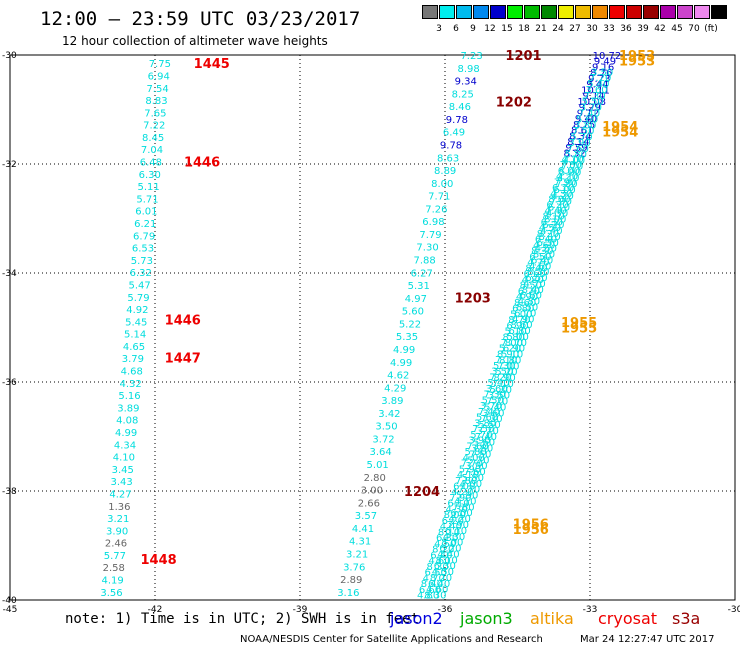 This screenshot has height=650, width=740. Describe the element at coordinates (366, 516) in the screenshot. I see `wave-height-value: 3.57` at that location.